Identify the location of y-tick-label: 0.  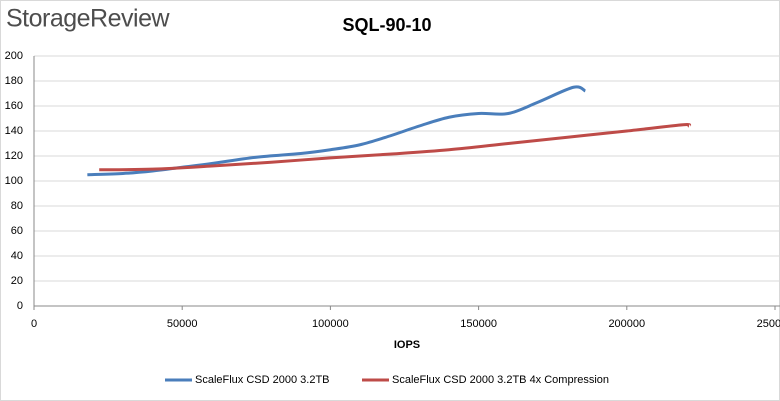
(20, 306).